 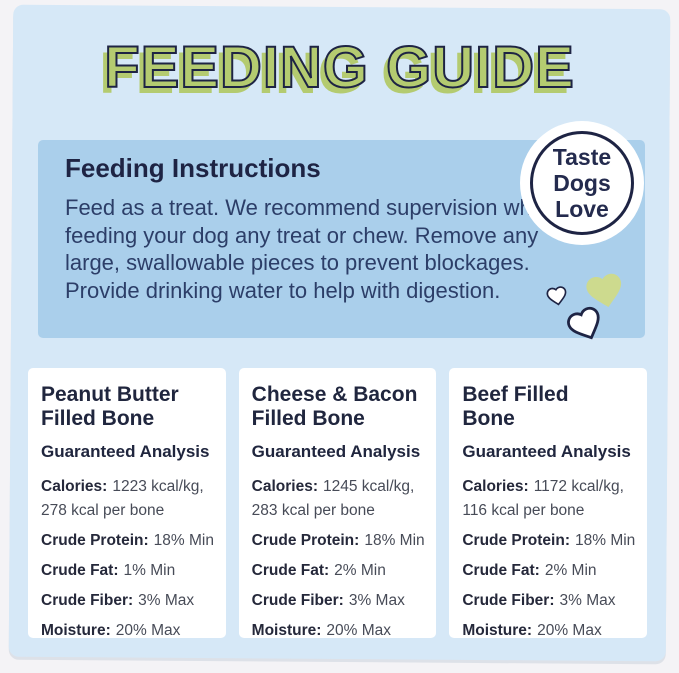 What do you see at coordinates (515, 406) in the screenshot?
I see `product-name: Beef Filled Bone` at bounding box center [515, 406].